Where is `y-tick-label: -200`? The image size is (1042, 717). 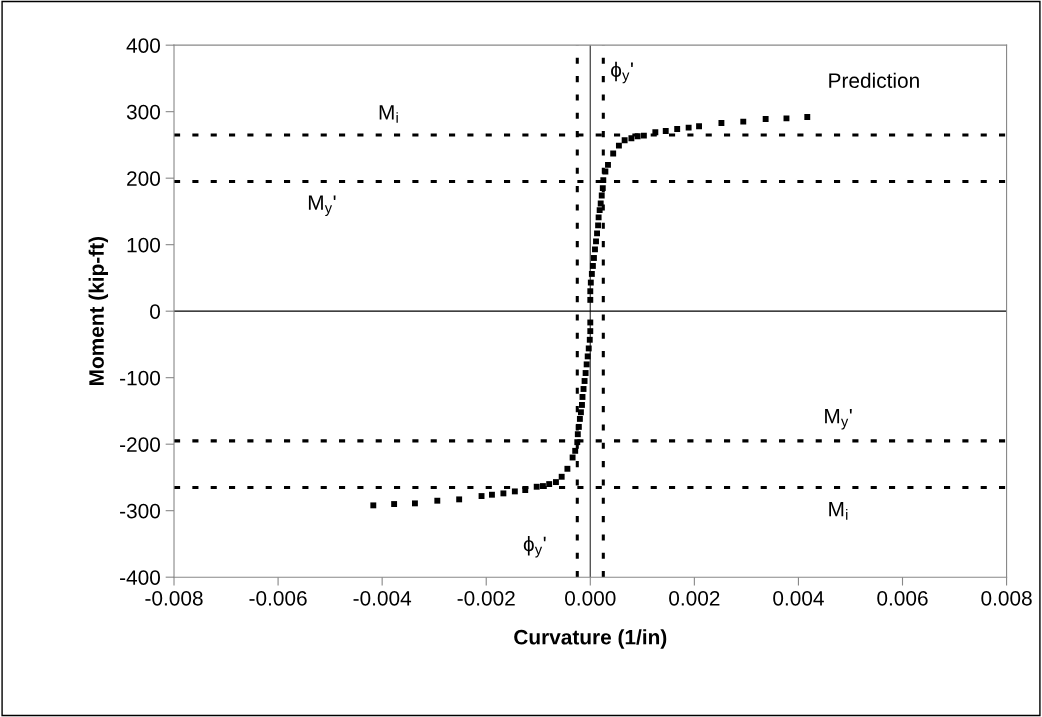 y-tick-label: -200 is located at coordinates (140, 444).